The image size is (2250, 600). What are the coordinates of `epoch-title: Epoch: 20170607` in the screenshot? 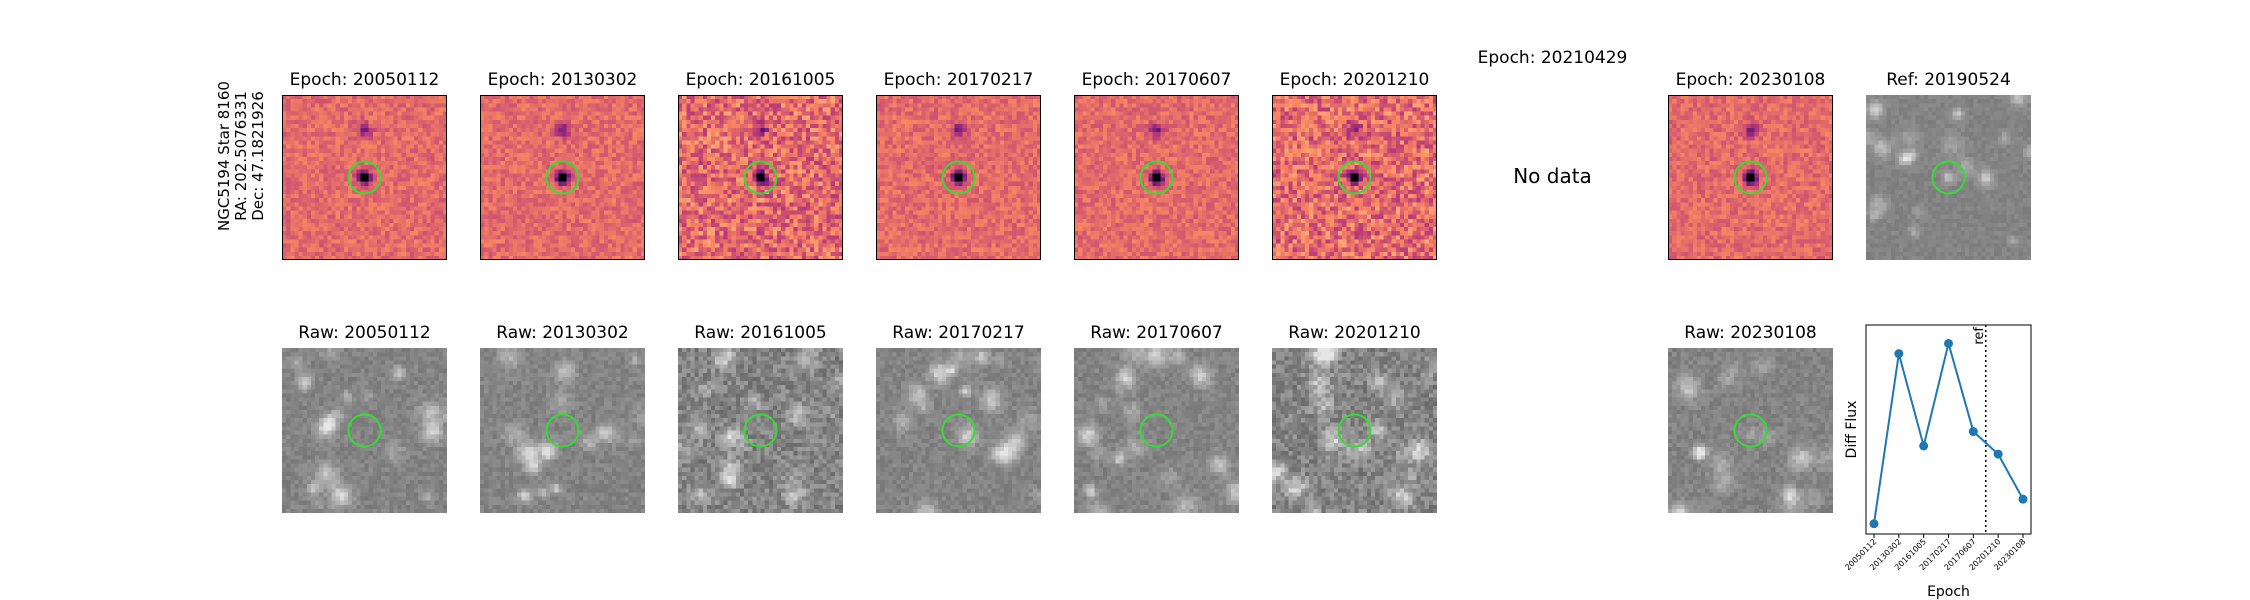 It's located at (1156, 80).